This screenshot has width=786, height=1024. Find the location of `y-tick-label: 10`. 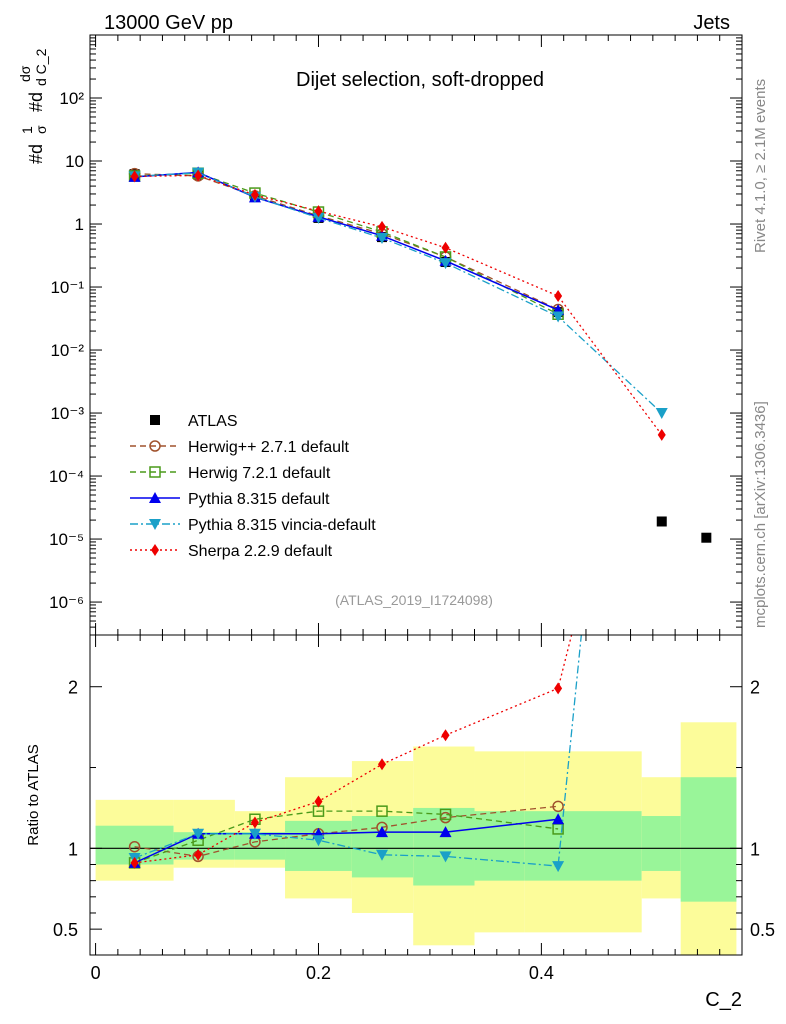

y-tick-label: 10 is located at coordinates (74, 161).